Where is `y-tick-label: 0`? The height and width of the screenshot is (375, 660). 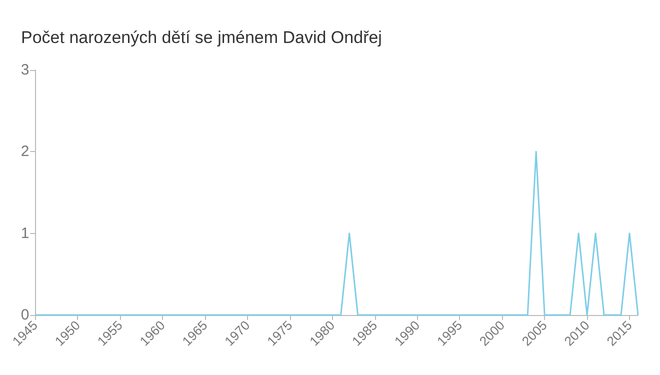 y-tick-label: 0 is located at coordinates (25, 315).